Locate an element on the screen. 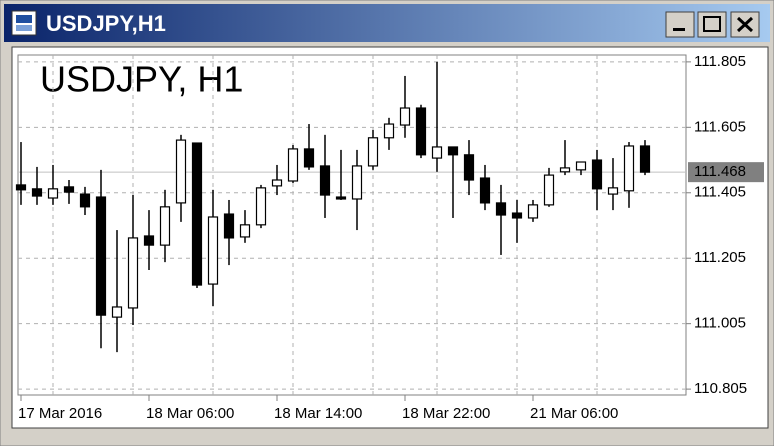  x-tick-label: 18 Mar 22:00 is located at coordinates (446, 413).